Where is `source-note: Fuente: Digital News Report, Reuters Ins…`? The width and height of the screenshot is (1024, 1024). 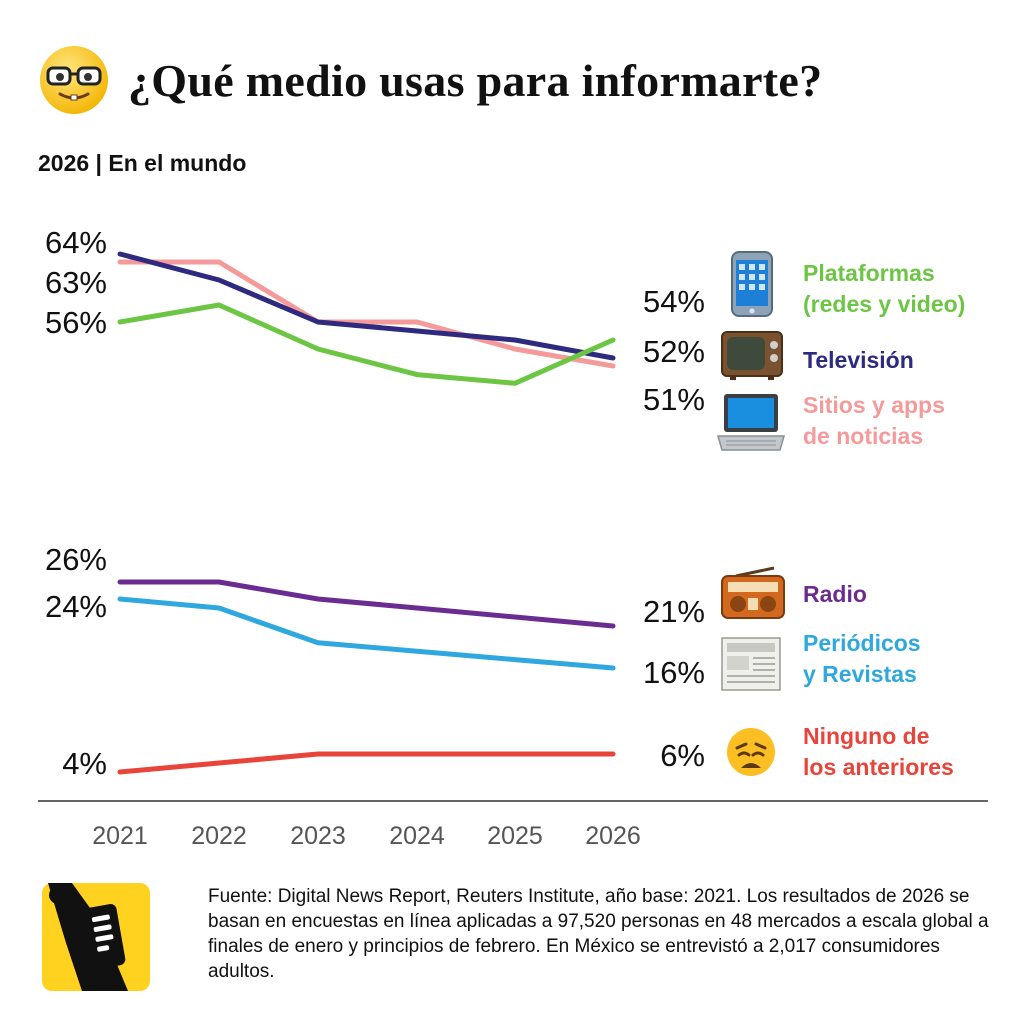
source-note: Fuente: Digital News Report, Reuters Ins… is located at coordinates (598, 934).